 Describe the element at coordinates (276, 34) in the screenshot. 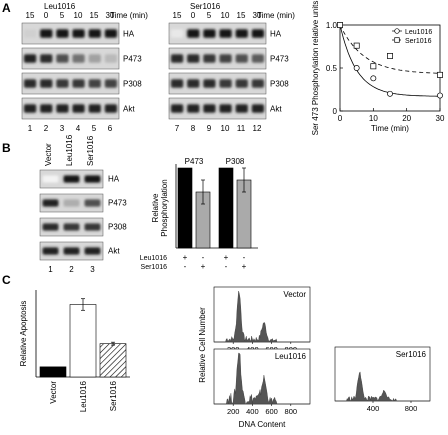

I see `right-blot-row-label: HA` at that location.